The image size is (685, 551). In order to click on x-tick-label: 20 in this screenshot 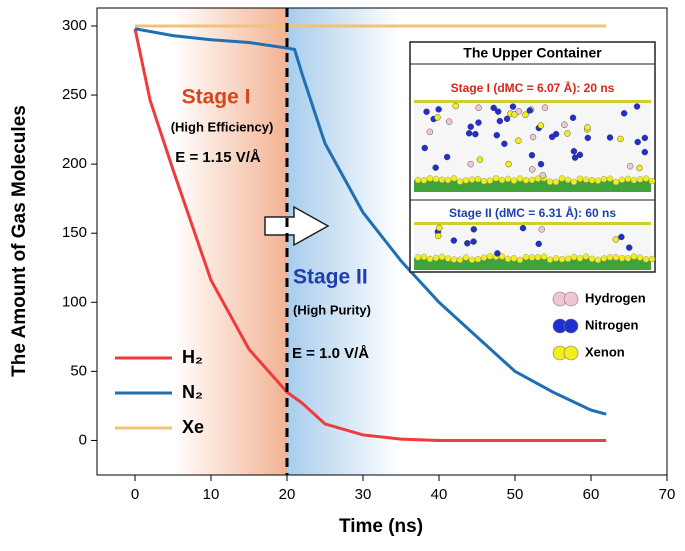, I will do `click(287, 494)`.